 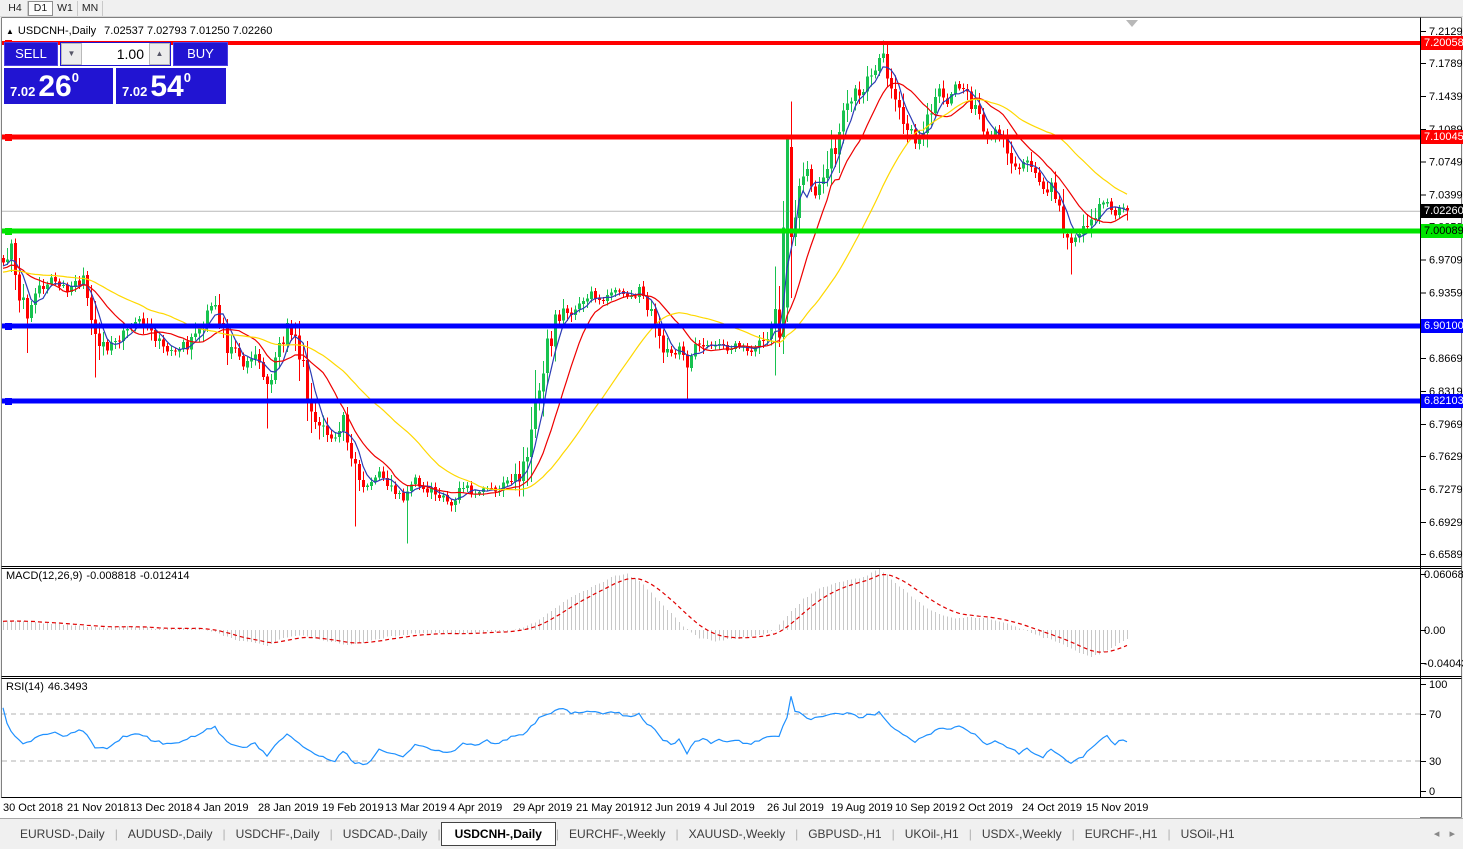 What do you see at coordinates (1446, 195) in the screenshot?
I see `svg-text: 7.03990` at bounding box center [1446, 195].